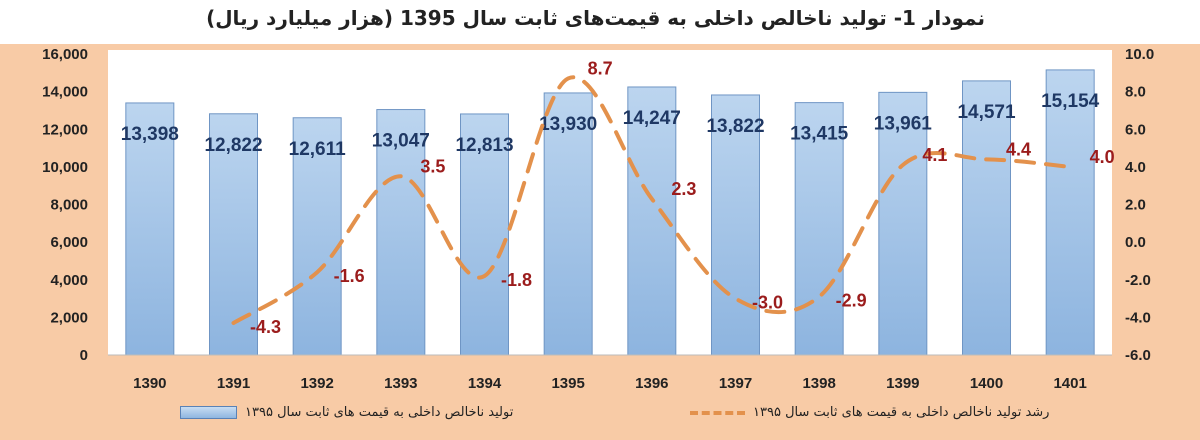 This screenshot has width=1200, height=440. Describe the element at coordinates (1135, 242) in the screenshot. I see `right-axis-tick: 0.0` at that location.